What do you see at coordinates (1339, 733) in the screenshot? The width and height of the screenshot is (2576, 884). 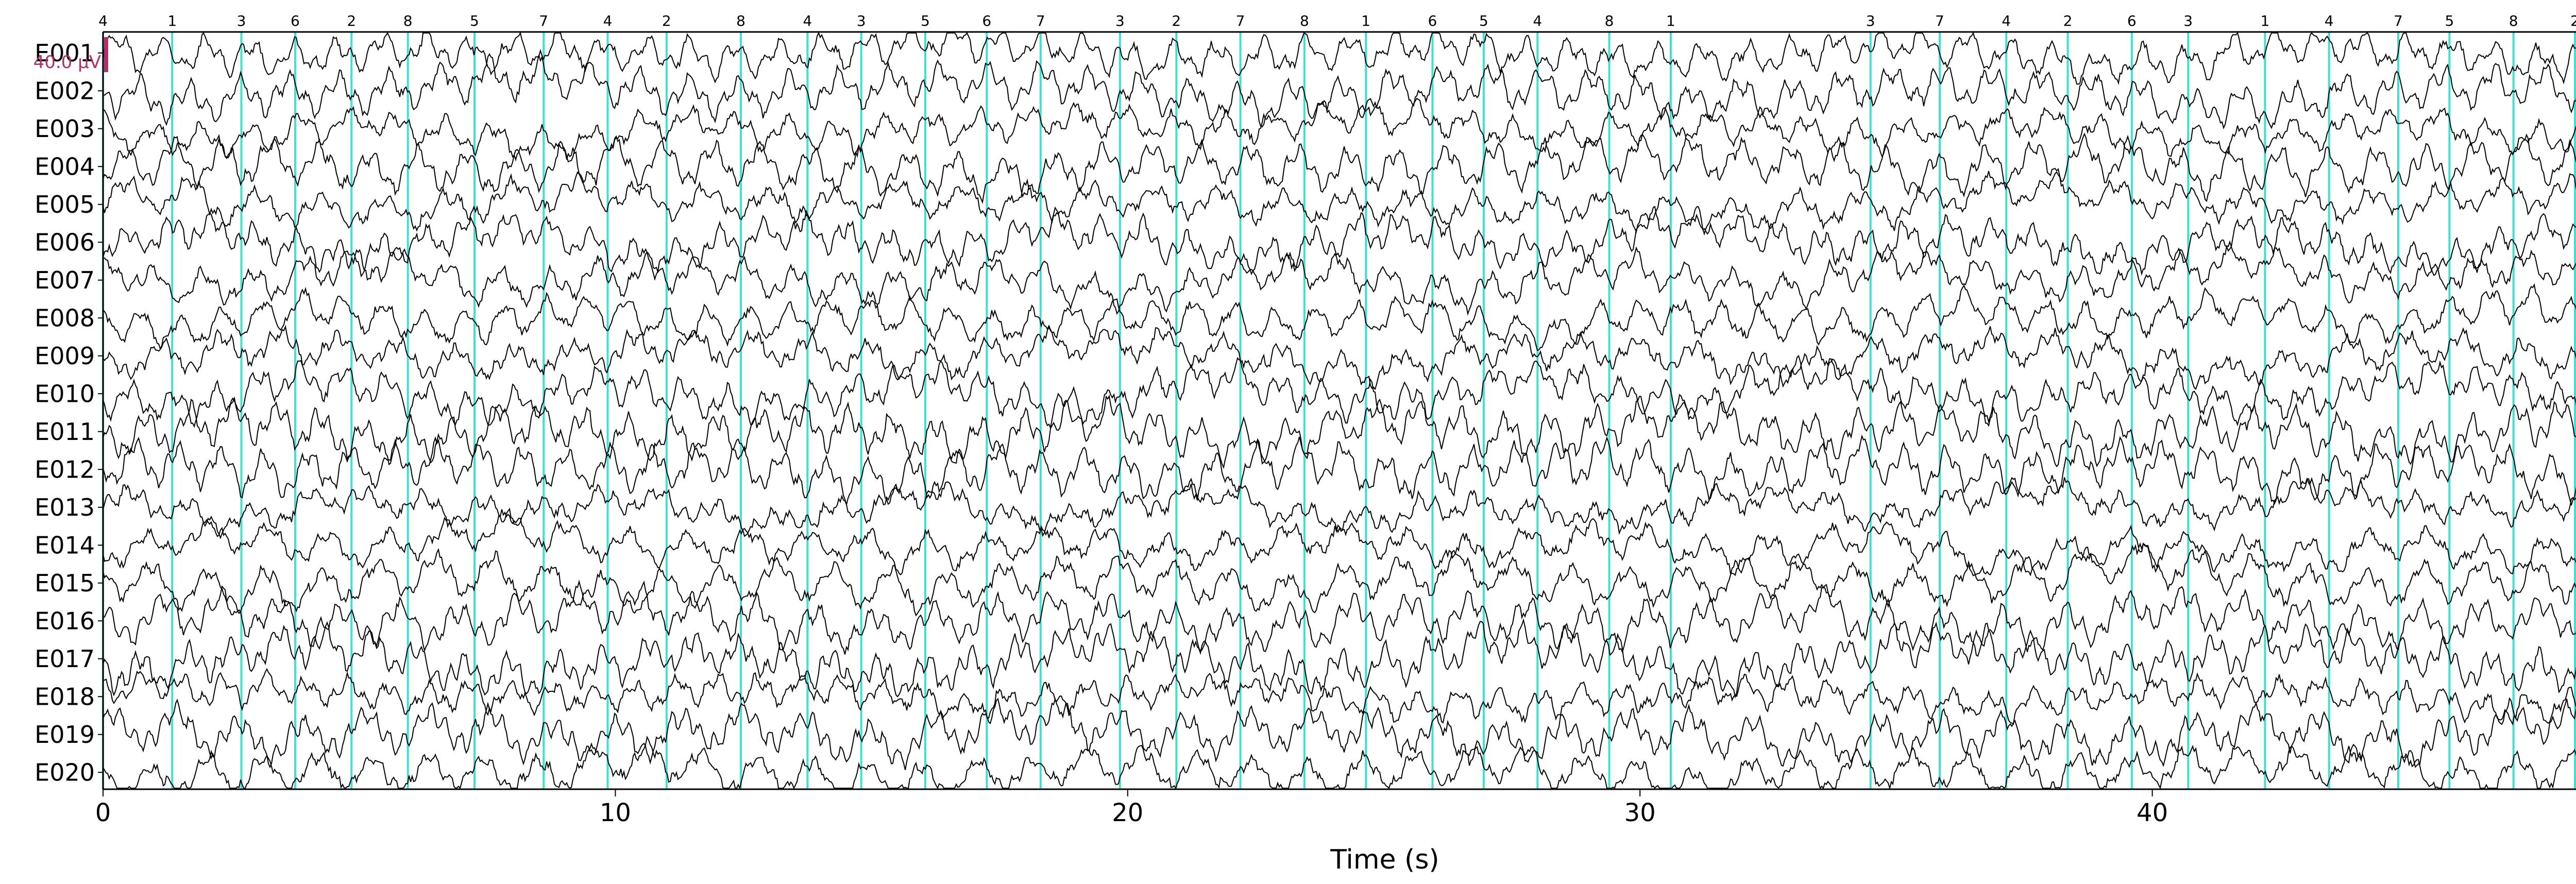 I see `trace-e019` at bounding box center [1339, 733].